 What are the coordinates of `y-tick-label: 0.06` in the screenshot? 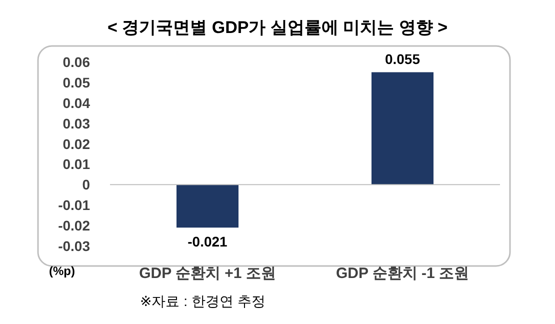 It's located at (76, 62).